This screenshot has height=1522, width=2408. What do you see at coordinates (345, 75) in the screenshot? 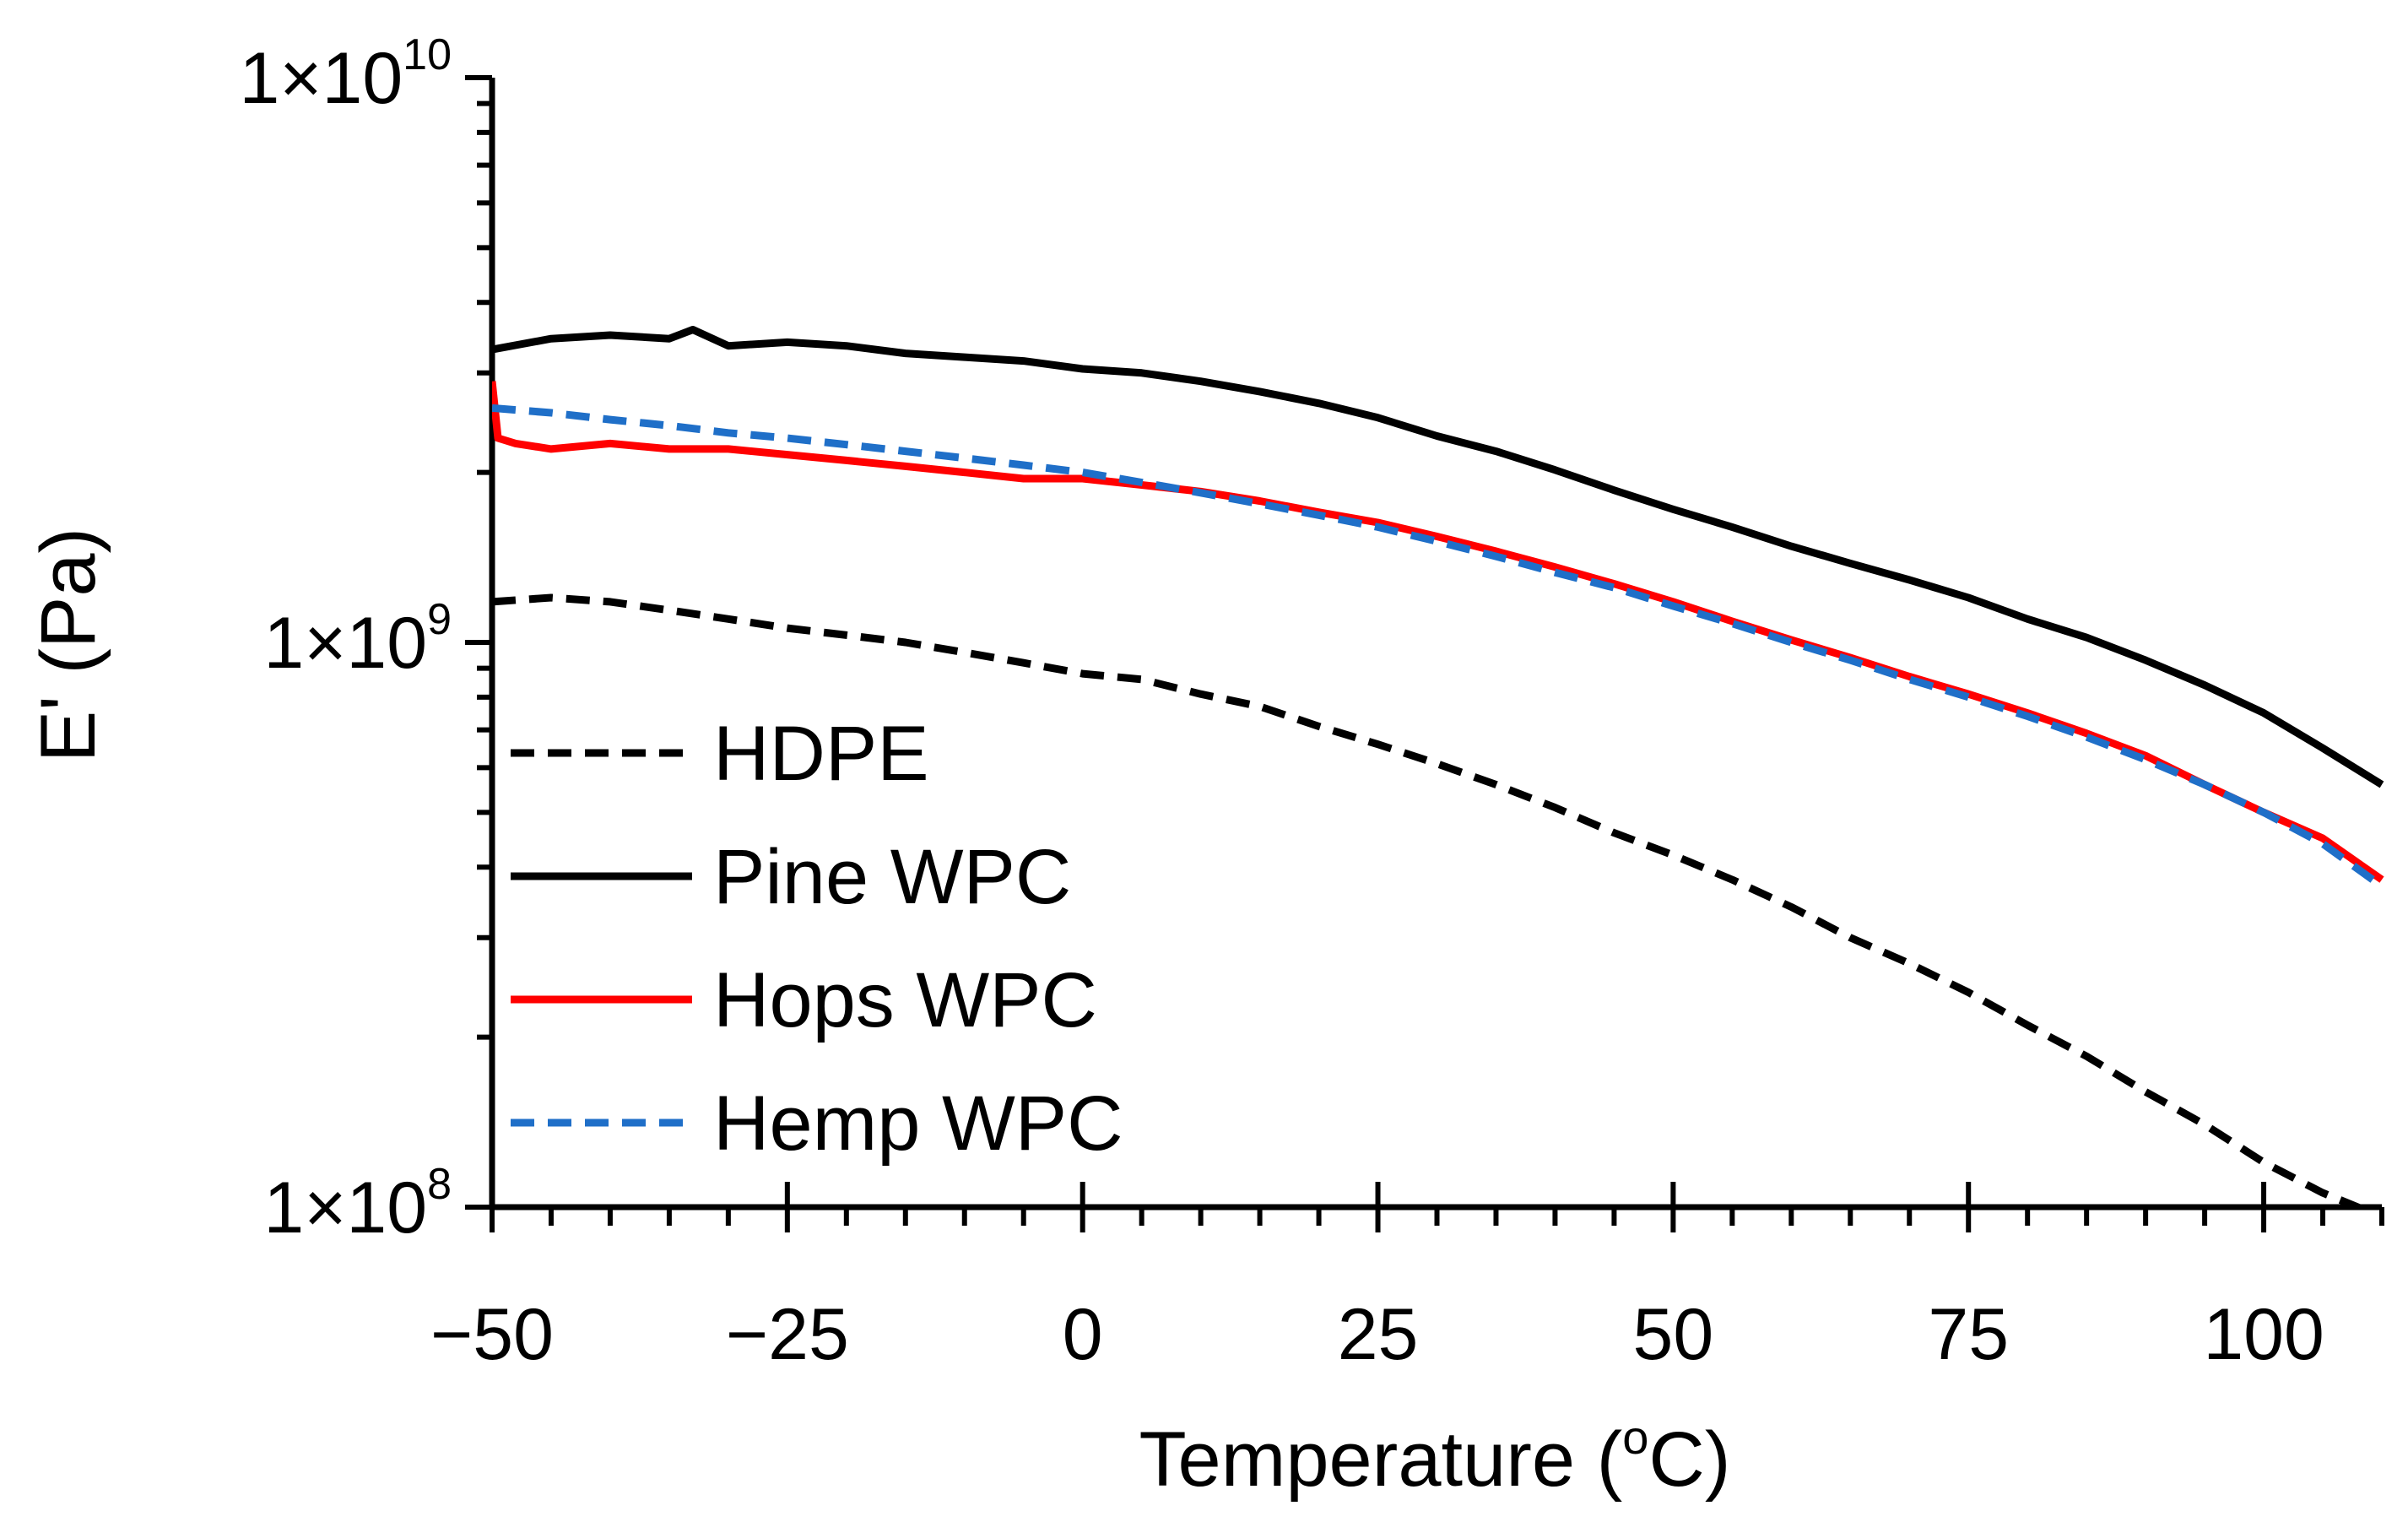
I see `y-tick-label: 1×10¹⁰` at bounding box center [345, 75].